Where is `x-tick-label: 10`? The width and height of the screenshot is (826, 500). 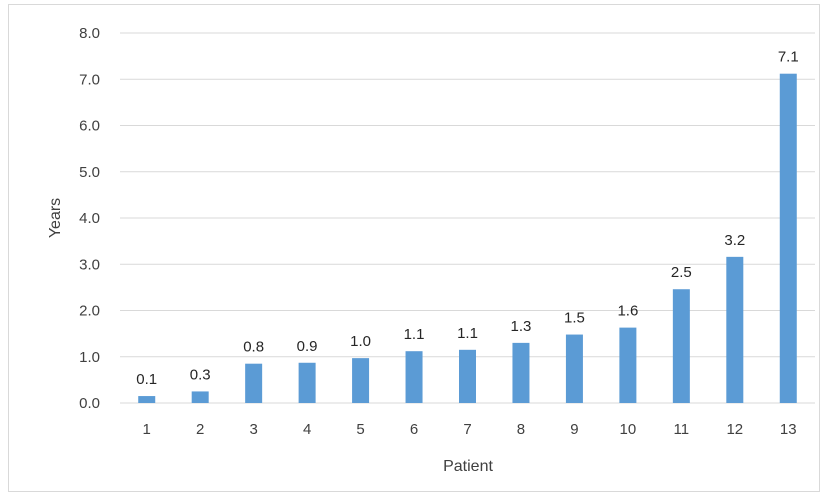 x-tick-label: 10 is located at coordinates (628, 429).